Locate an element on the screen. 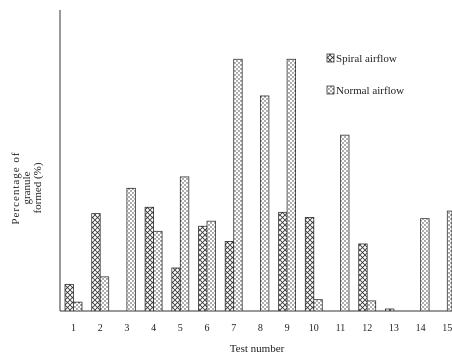  legend-label-spiral: Spiral airflow is located at coordinates (366, 59).